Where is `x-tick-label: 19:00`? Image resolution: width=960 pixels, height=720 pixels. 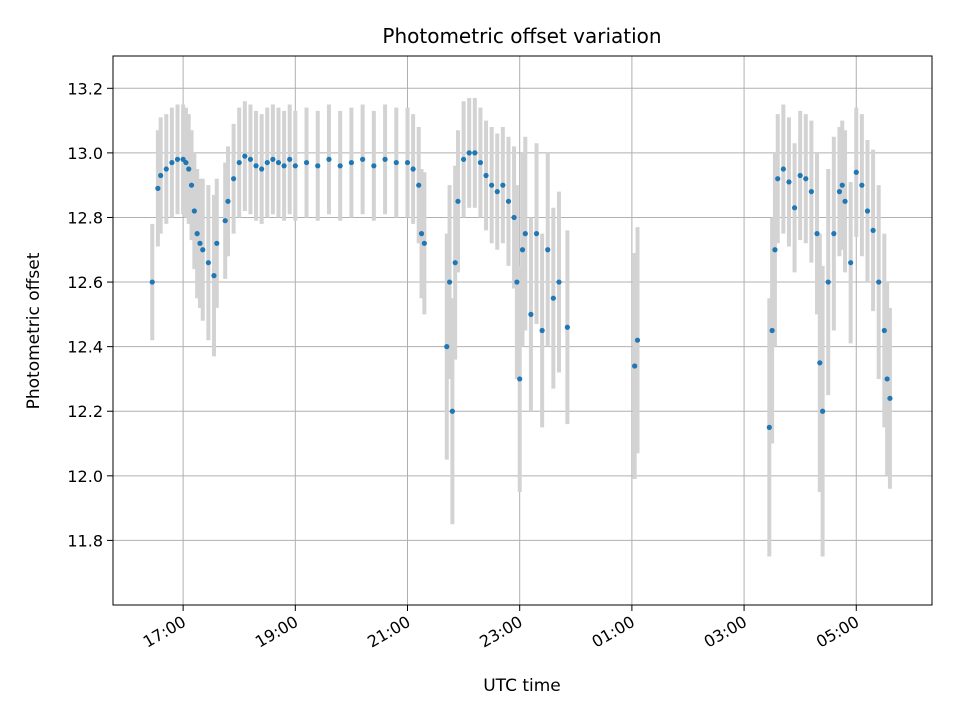 x-tick-label: 19:00 is located at coordinates (276, 632).